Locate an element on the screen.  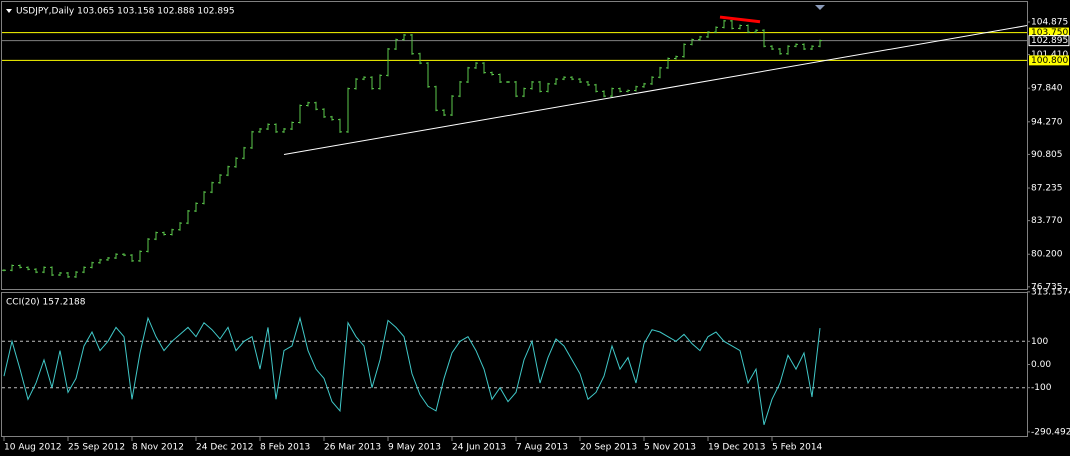
y-tick-label: 101.410 is located at coordinates (1049, 55).